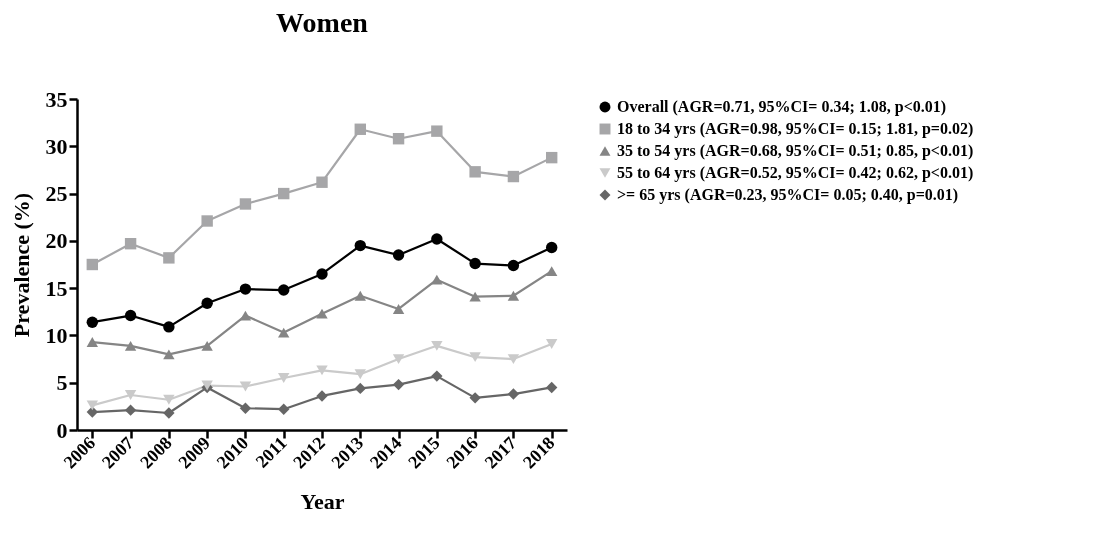 This screenshot has height=540, width=1097. What do you see at coordinates (21, 265) in the screenshot?
I see `y-axis-title: Prevalence (%)` at bounding box center [21, 265].